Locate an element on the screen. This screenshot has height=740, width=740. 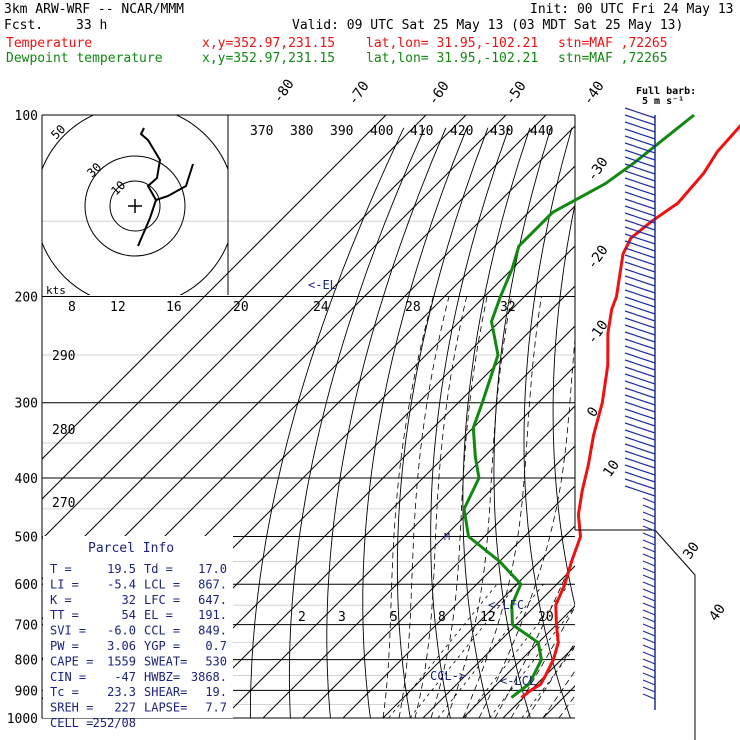
dewpoint-xy: x,y=352.97,231.15 is located at coordinates (269, 58).